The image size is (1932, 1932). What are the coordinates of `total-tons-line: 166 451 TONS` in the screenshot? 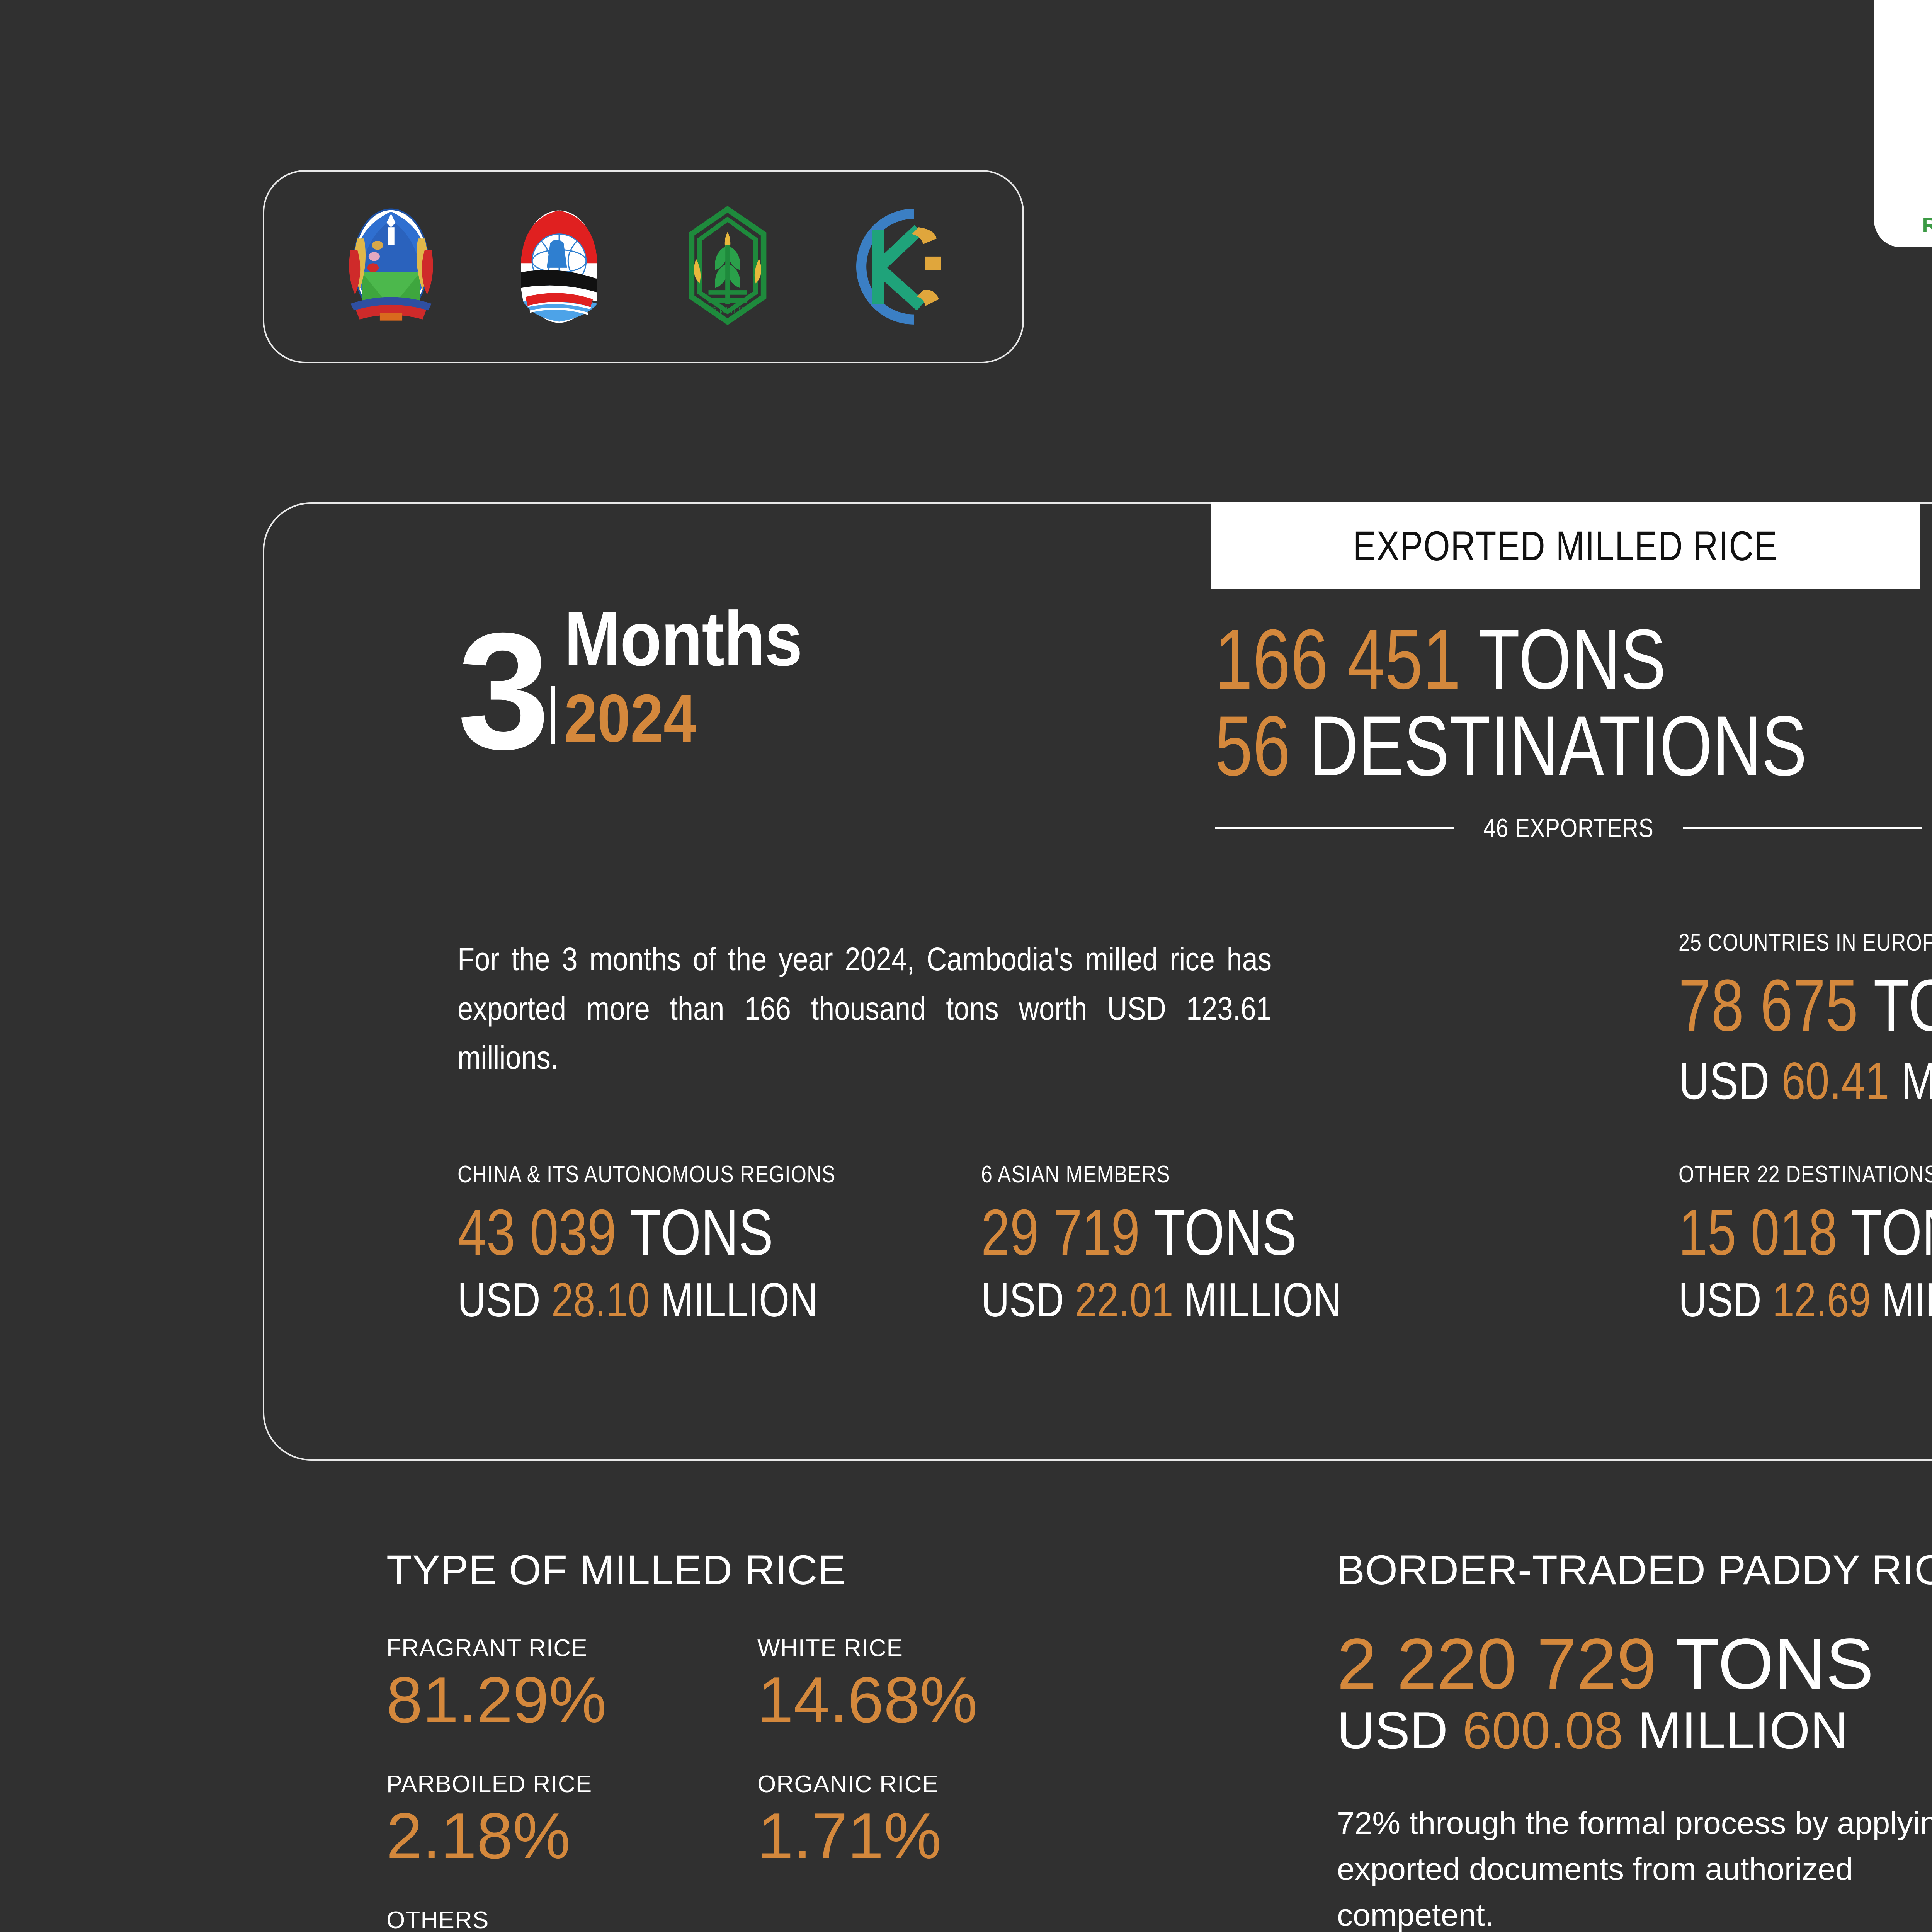 It's located at (1498, 659).